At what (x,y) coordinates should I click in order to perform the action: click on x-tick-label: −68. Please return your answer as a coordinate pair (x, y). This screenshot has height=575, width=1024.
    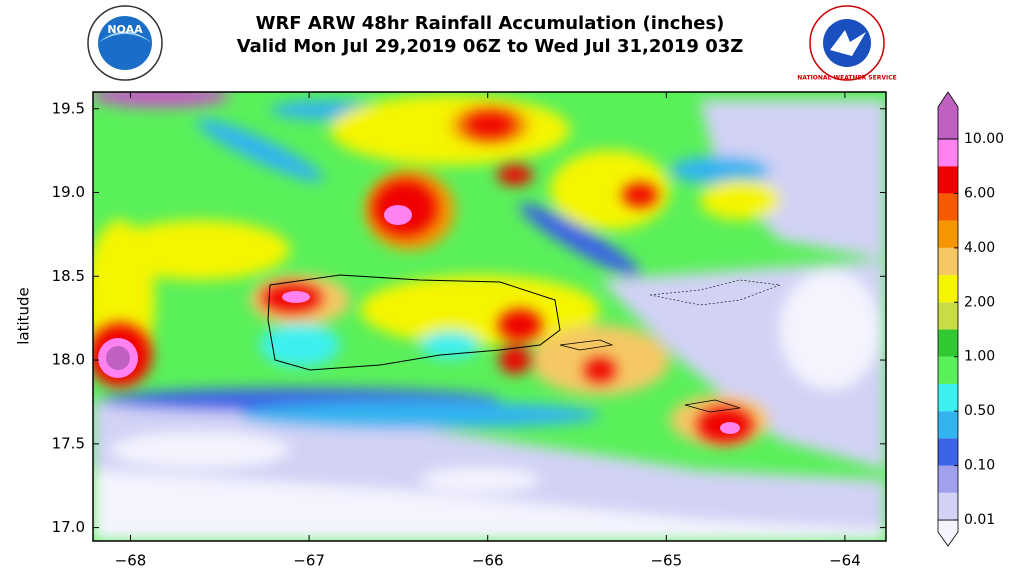
    Looking at the image, I should click on (131, 561).